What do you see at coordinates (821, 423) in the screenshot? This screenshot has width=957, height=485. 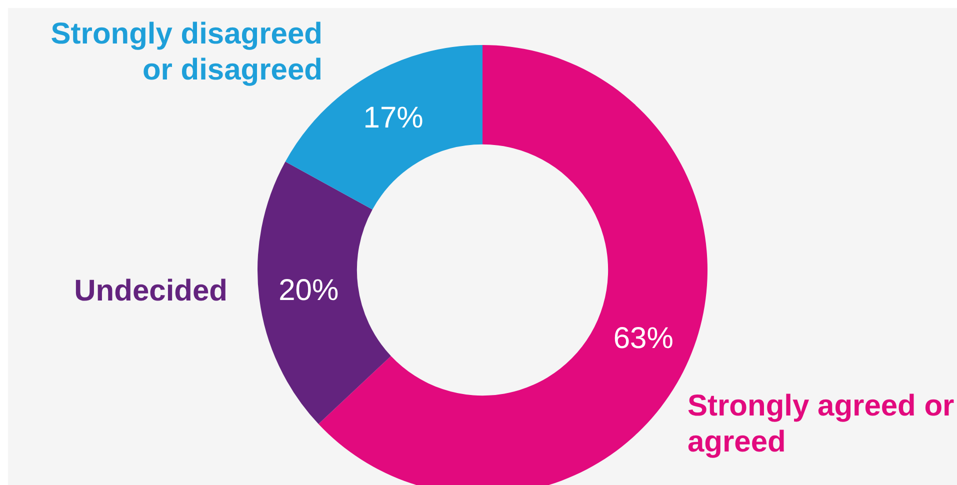 I see `slice-label: Strongly agreed or agreed` at bounding box center [821, 423].